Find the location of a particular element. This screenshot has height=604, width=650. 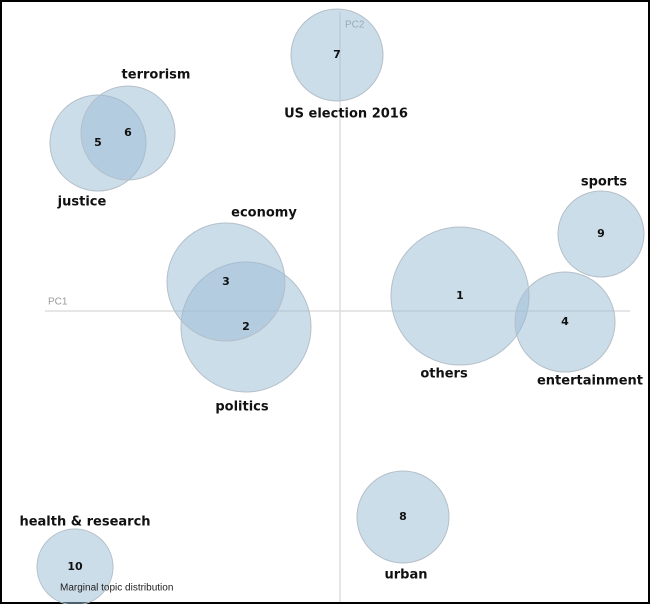

topic-label: sports is located at coordinates (604, 182).